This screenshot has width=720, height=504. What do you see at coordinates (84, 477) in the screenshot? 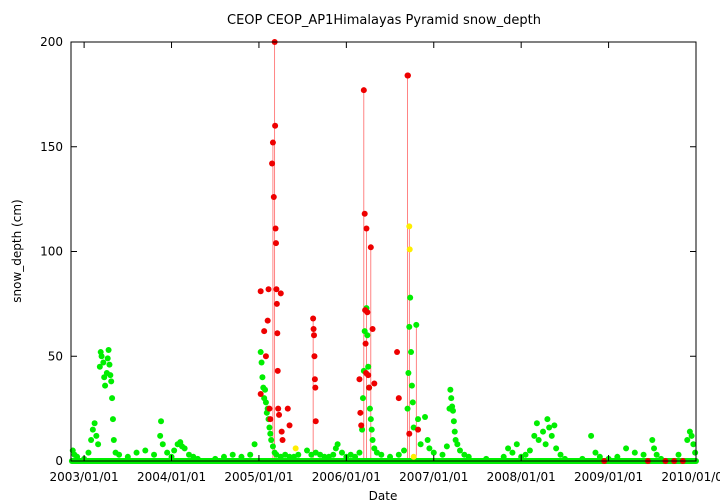
I see `x-tick-label: 2003/01/01` at bounding box center [84, 477].